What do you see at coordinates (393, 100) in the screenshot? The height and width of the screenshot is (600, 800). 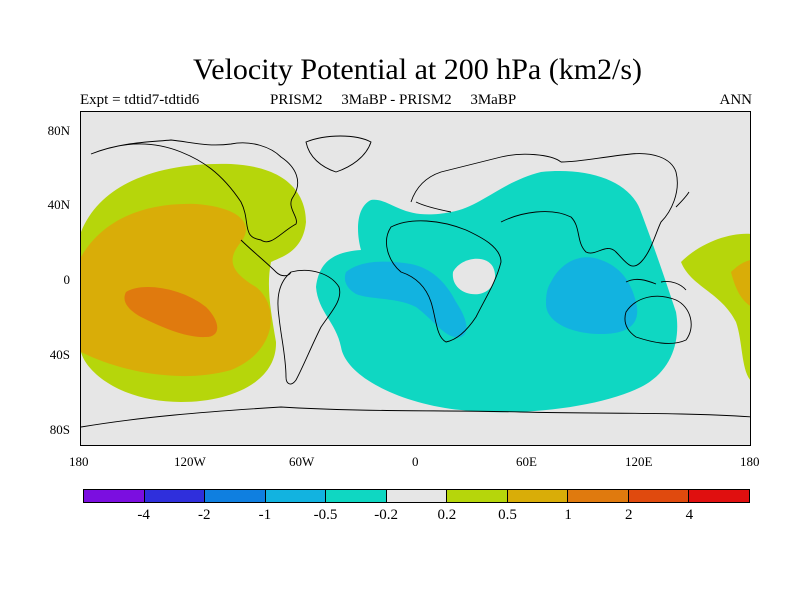 I see `model-label: PRISM2 3MaBP - PRISM2 3MaBP` at bounding box center [393, 100].